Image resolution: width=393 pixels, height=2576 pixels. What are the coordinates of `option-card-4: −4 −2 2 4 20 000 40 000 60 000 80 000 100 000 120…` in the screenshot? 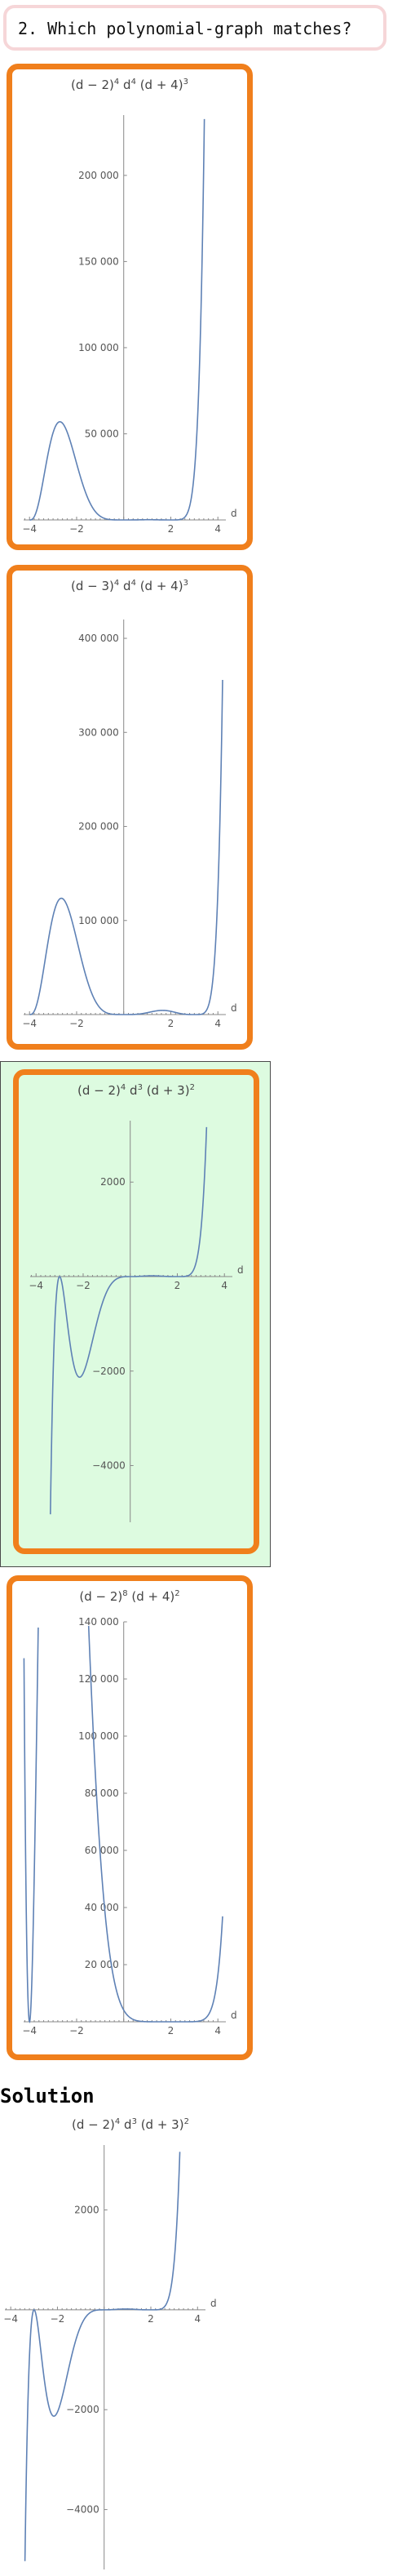 It's located at (130, 1817).